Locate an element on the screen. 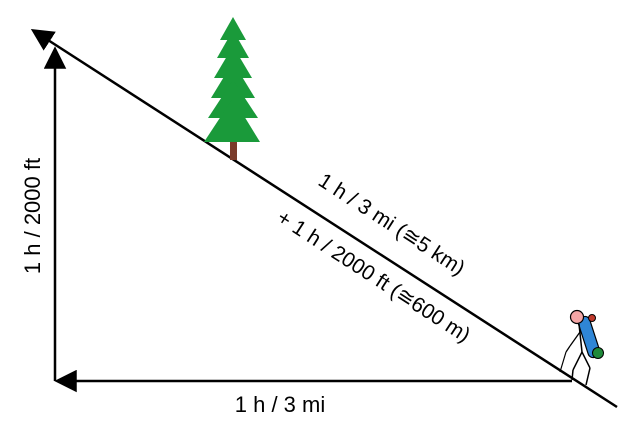 The height and width of the screenshot is (437, 640). slope-label-climb: + 1 h / 2000 ft (≅600 m) is located at coordinates (373, 276).